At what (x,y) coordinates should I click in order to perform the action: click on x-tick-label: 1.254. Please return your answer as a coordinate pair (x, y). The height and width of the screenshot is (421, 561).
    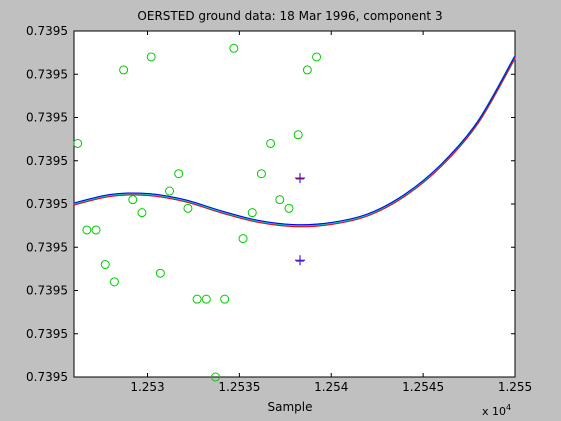
    Looking at the image, I should click on (331, 387).